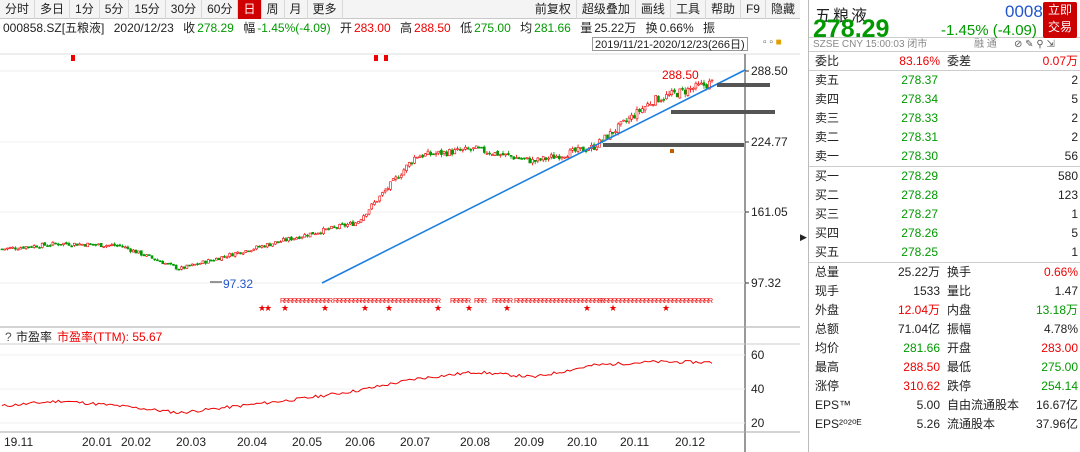  What do you see at coordinates (944, 80) in the screenshot?
I see `order-book-row: 卖五 278.37 2` at bounding box center [944, 80].